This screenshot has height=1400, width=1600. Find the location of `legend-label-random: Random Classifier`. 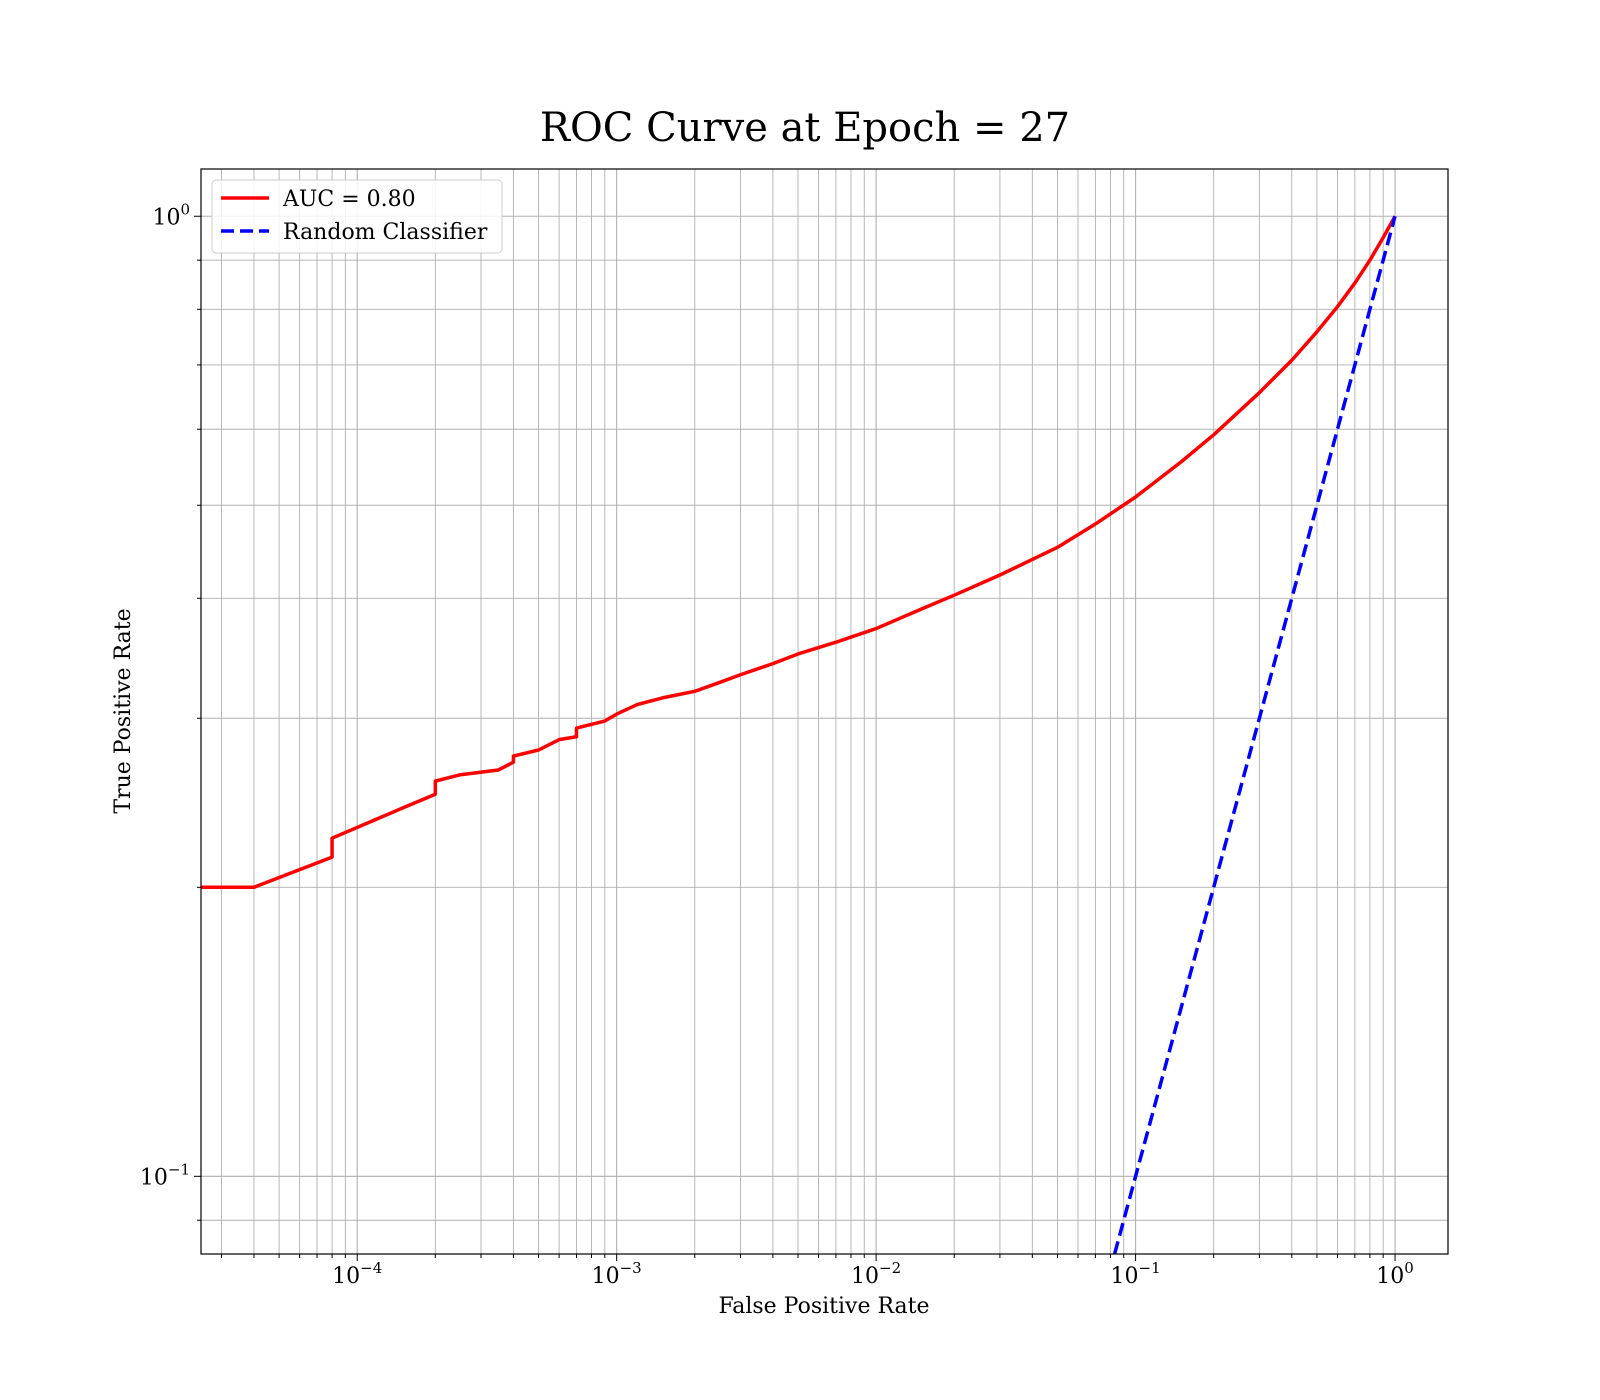

legend-label-random: Random Classifier is located at coordinates (385, 232).